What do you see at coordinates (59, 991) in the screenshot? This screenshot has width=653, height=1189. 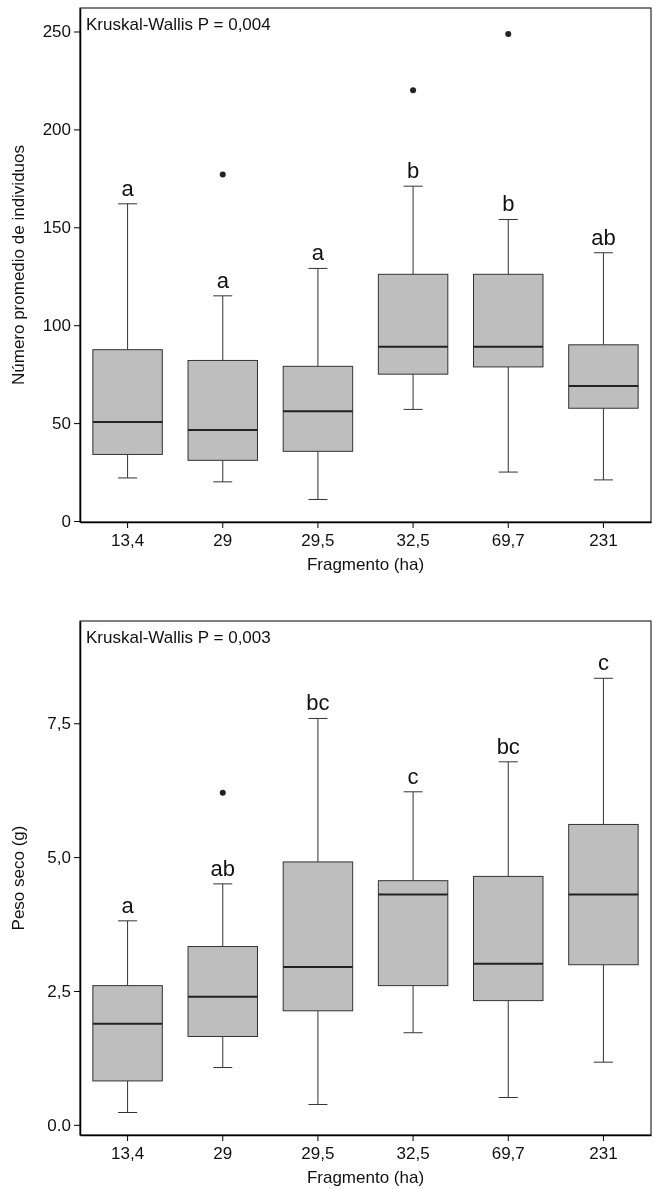 I see `y-tick-label: 2,5` at bounding box center [59, 991].